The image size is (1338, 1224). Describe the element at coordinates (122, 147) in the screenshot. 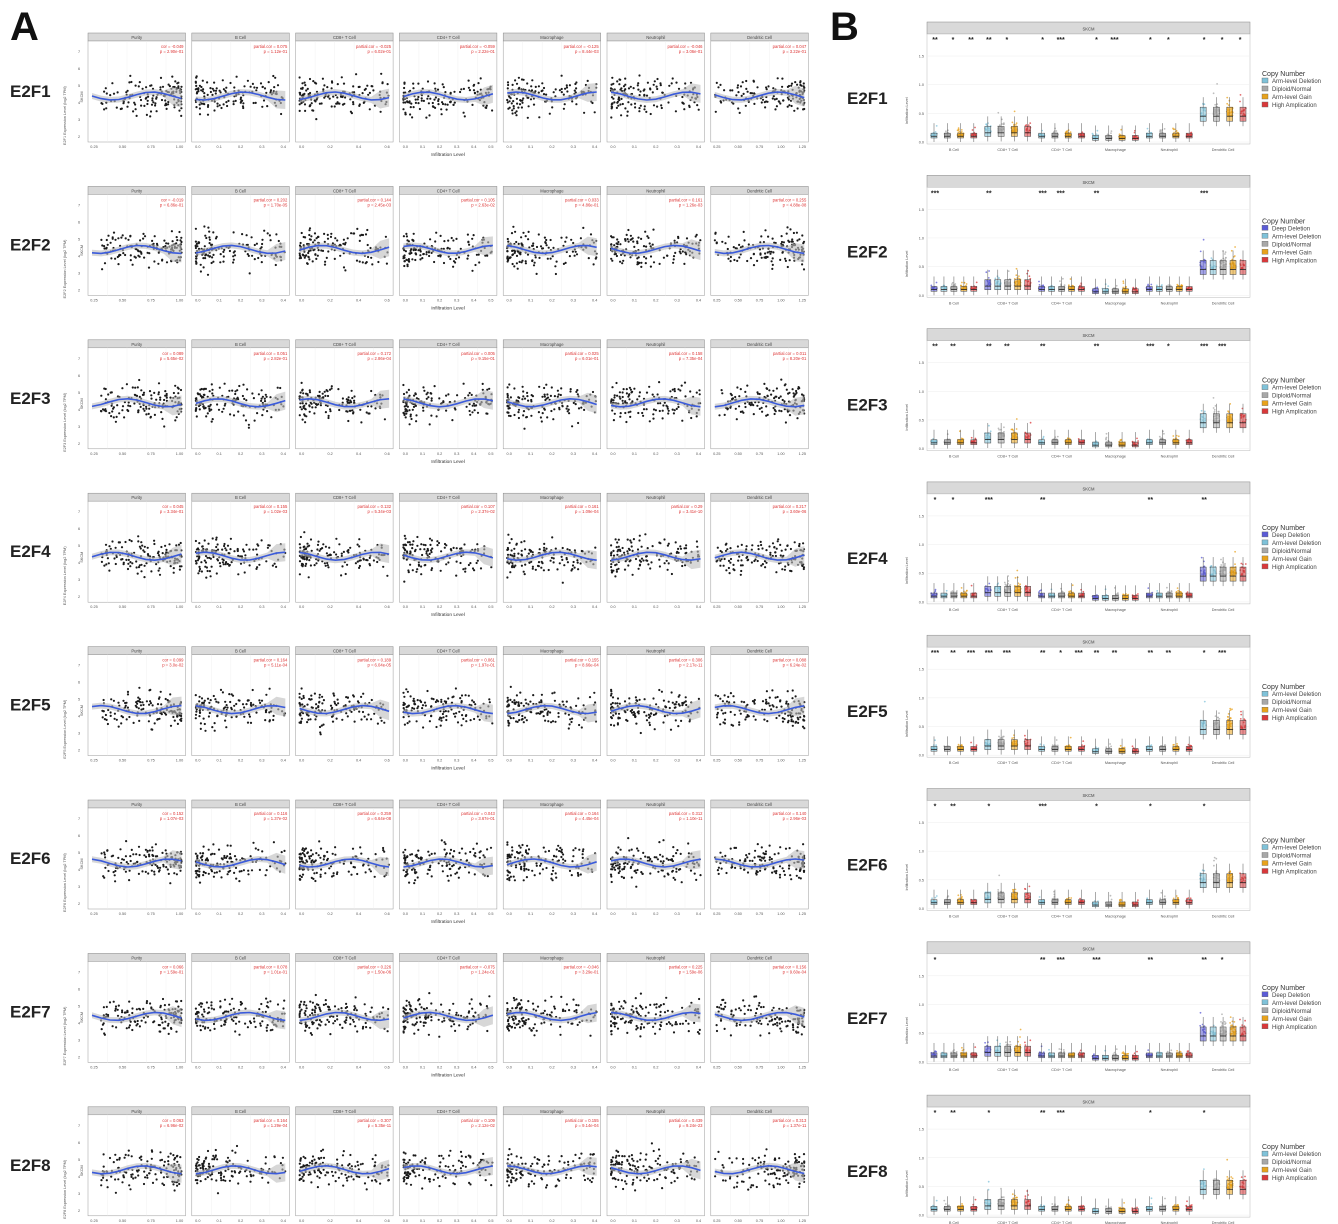

I see `x-tick-label: 0.50` at that location.